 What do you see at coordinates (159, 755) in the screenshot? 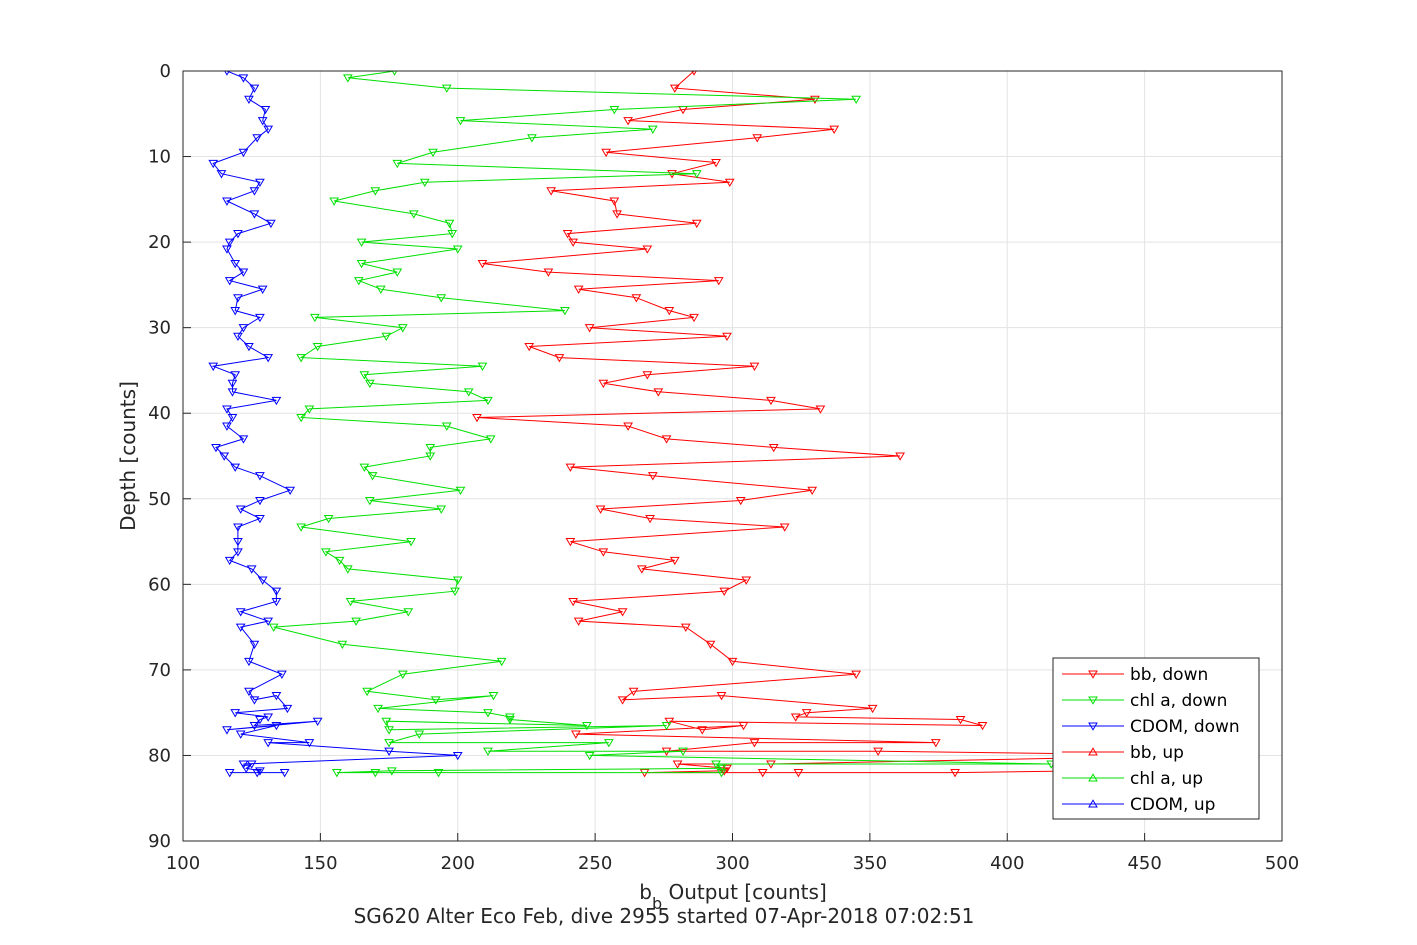
I see `y-tick-label: 80` at bounding box center [159, 755].